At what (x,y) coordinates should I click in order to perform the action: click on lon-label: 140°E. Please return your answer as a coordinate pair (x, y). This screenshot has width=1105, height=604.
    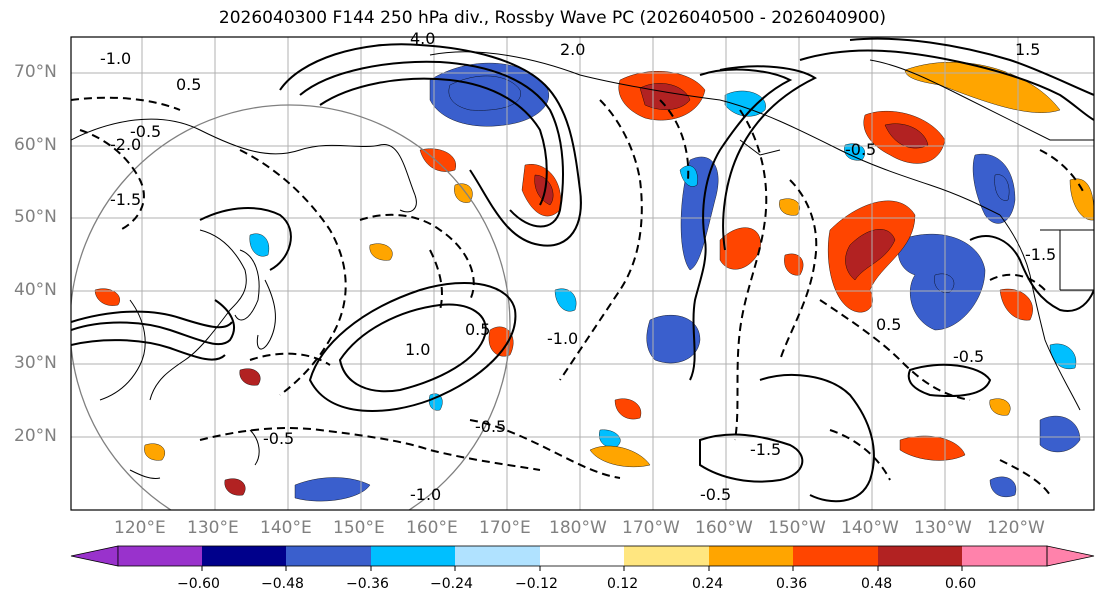
    Looking at the image, I should click on (286, 528).